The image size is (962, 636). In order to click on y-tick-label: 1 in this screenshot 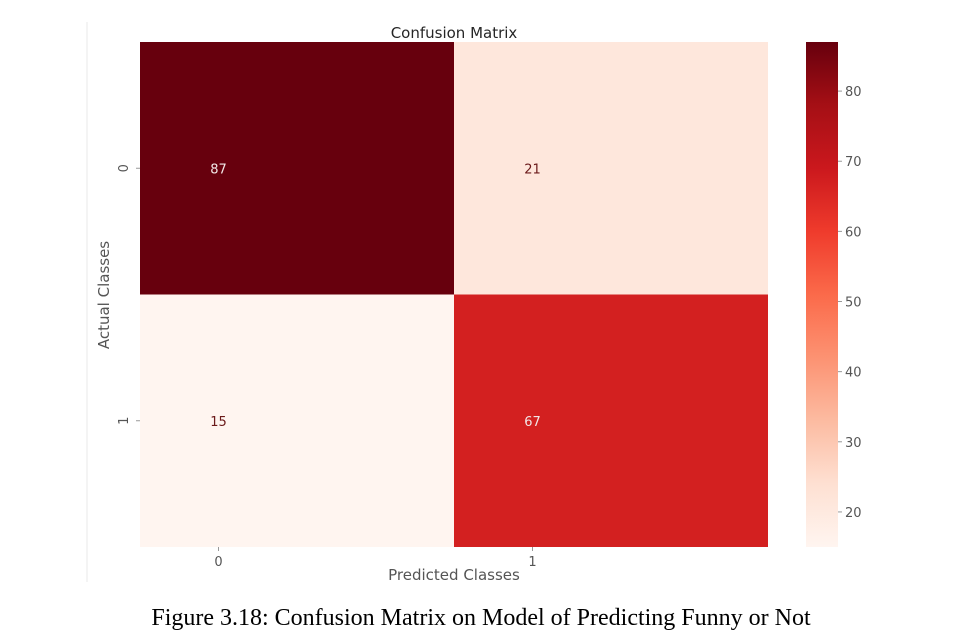, I will do `click(124, 421)`.